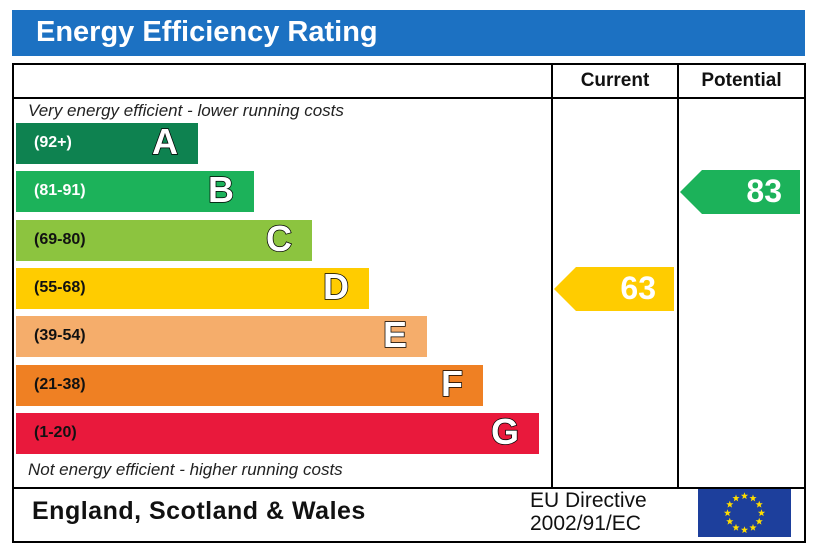 The image size is (820, 547). What do you see at coordinates (585, 523) in the screenshot?
I see `directive-line2: 2002/91/EC` at bounding box center [585, 523].